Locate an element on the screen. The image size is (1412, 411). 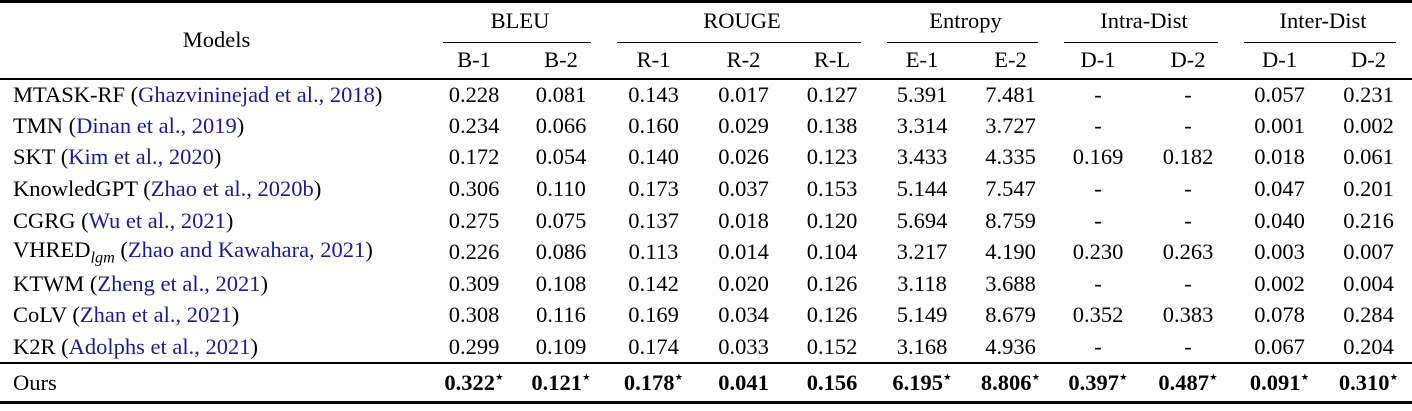
value-cell: 4.190 is located at coordinates (1010, 252).